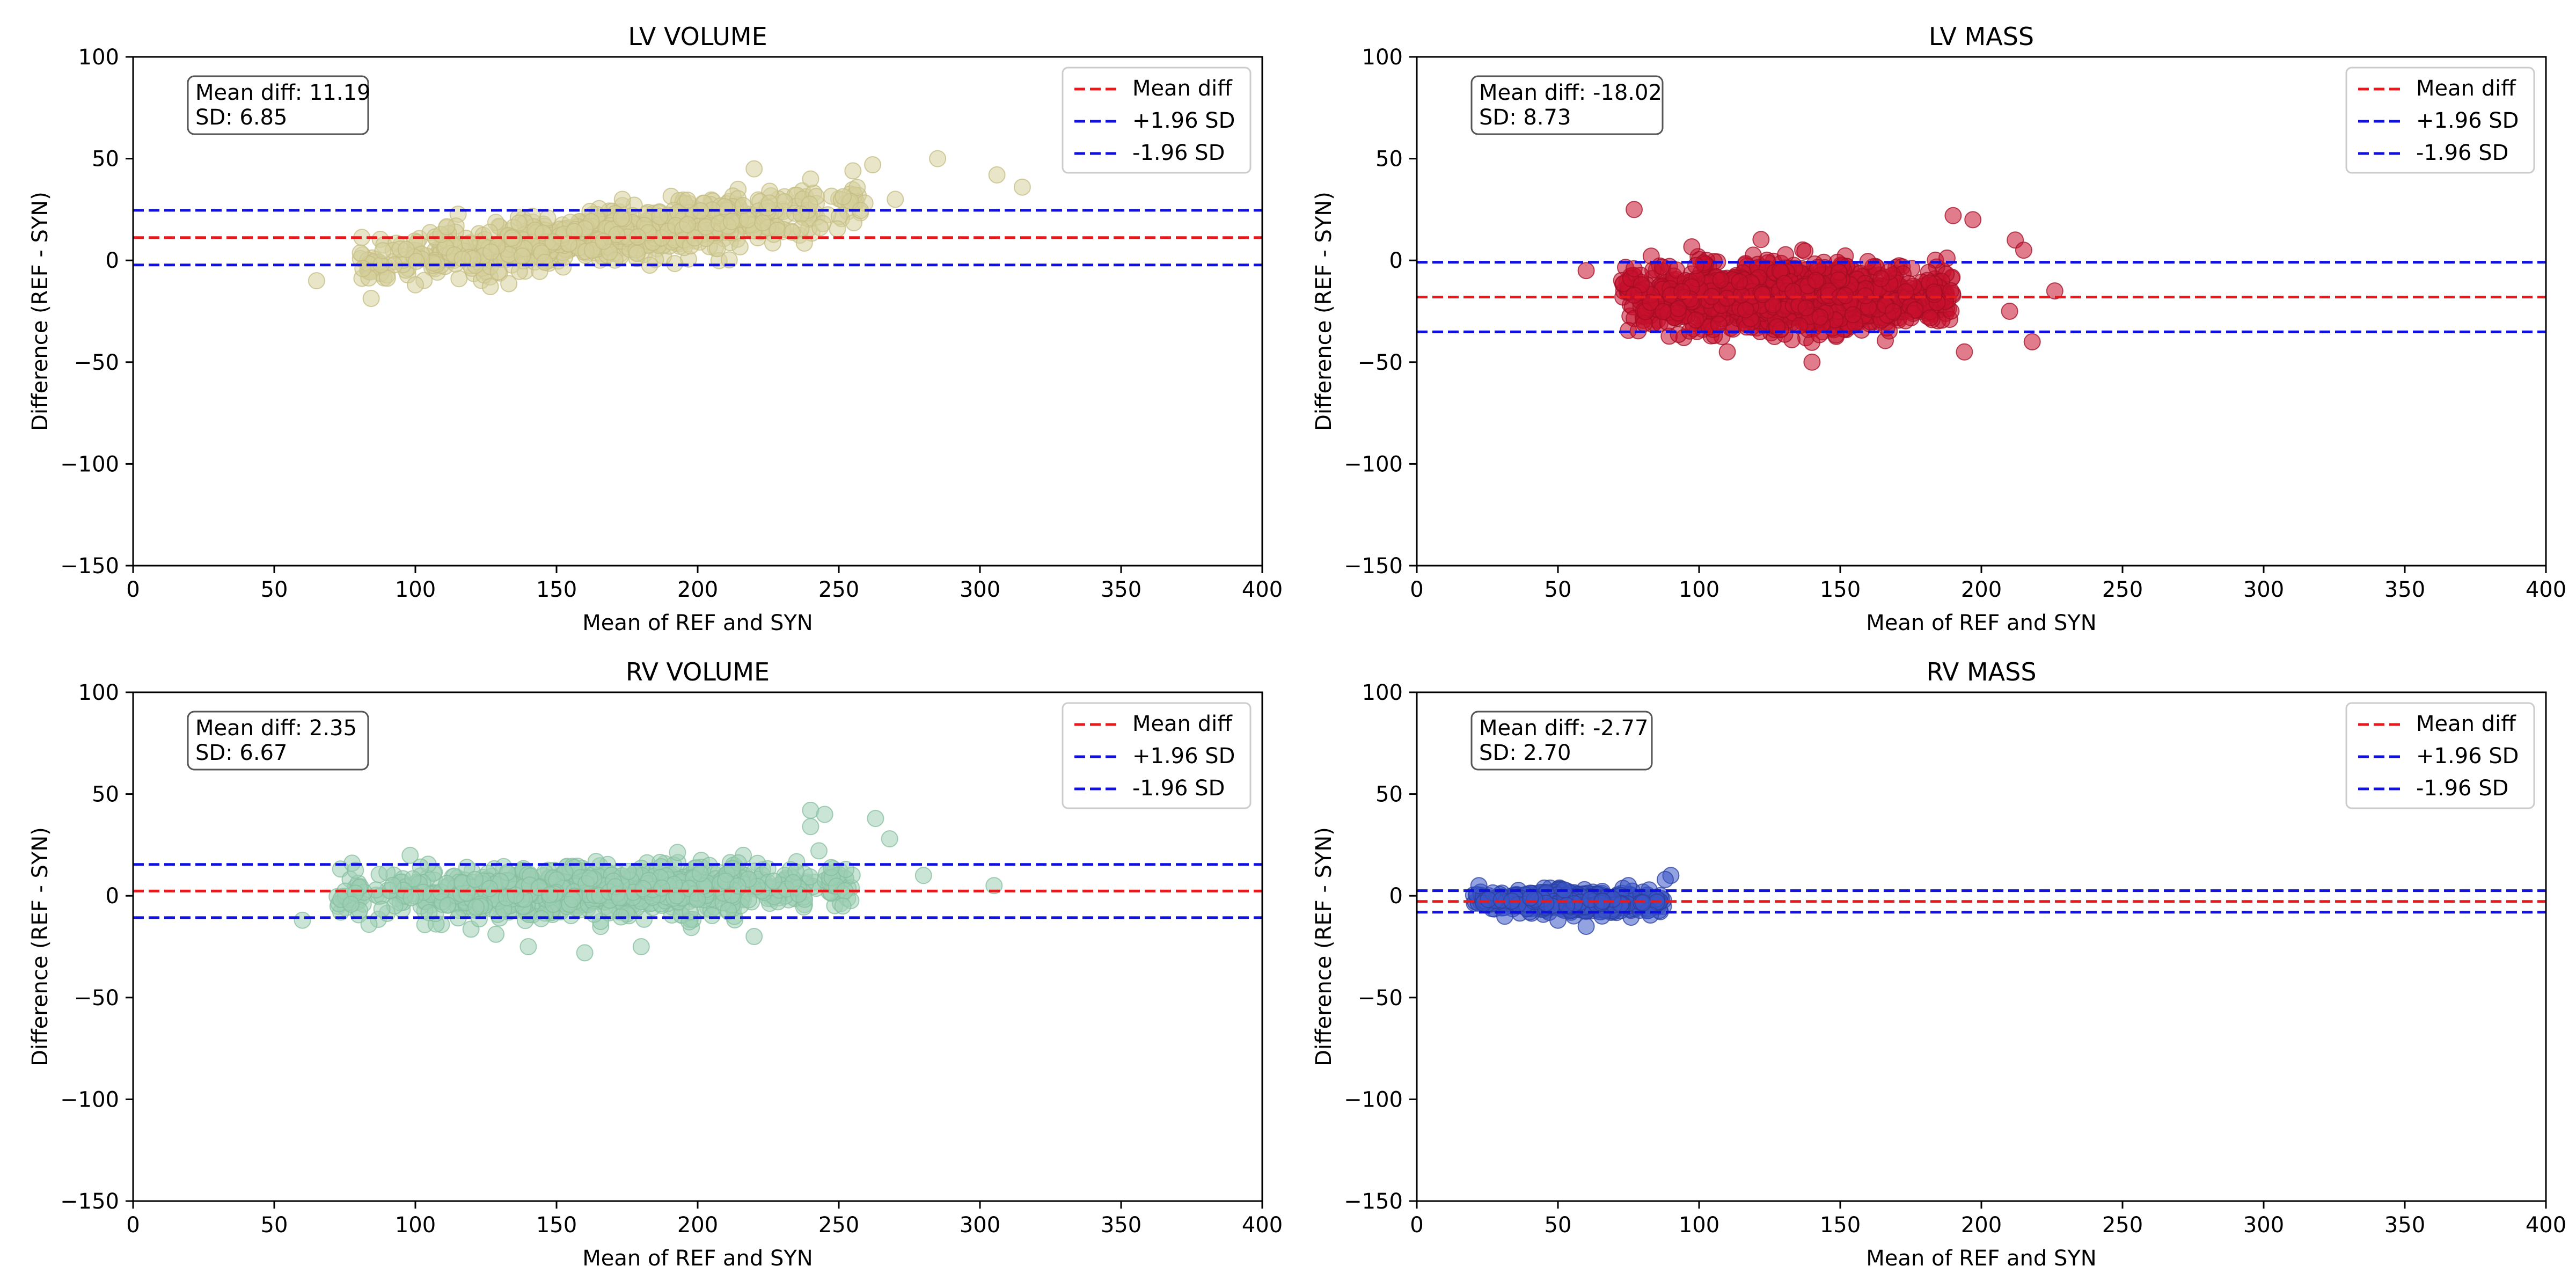  What do you see at coordinates (697, 36) in the screenshot?
I see `chart-title: LV VOLUME` at bounding box center [697, 36].